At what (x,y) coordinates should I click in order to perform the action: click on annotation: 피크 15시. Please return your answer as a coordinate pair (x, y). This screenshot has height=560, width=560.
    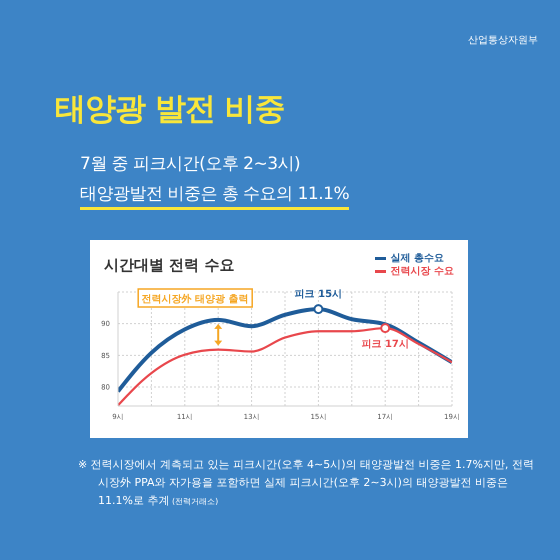
    Looking at the image, I should click on (318, 294).